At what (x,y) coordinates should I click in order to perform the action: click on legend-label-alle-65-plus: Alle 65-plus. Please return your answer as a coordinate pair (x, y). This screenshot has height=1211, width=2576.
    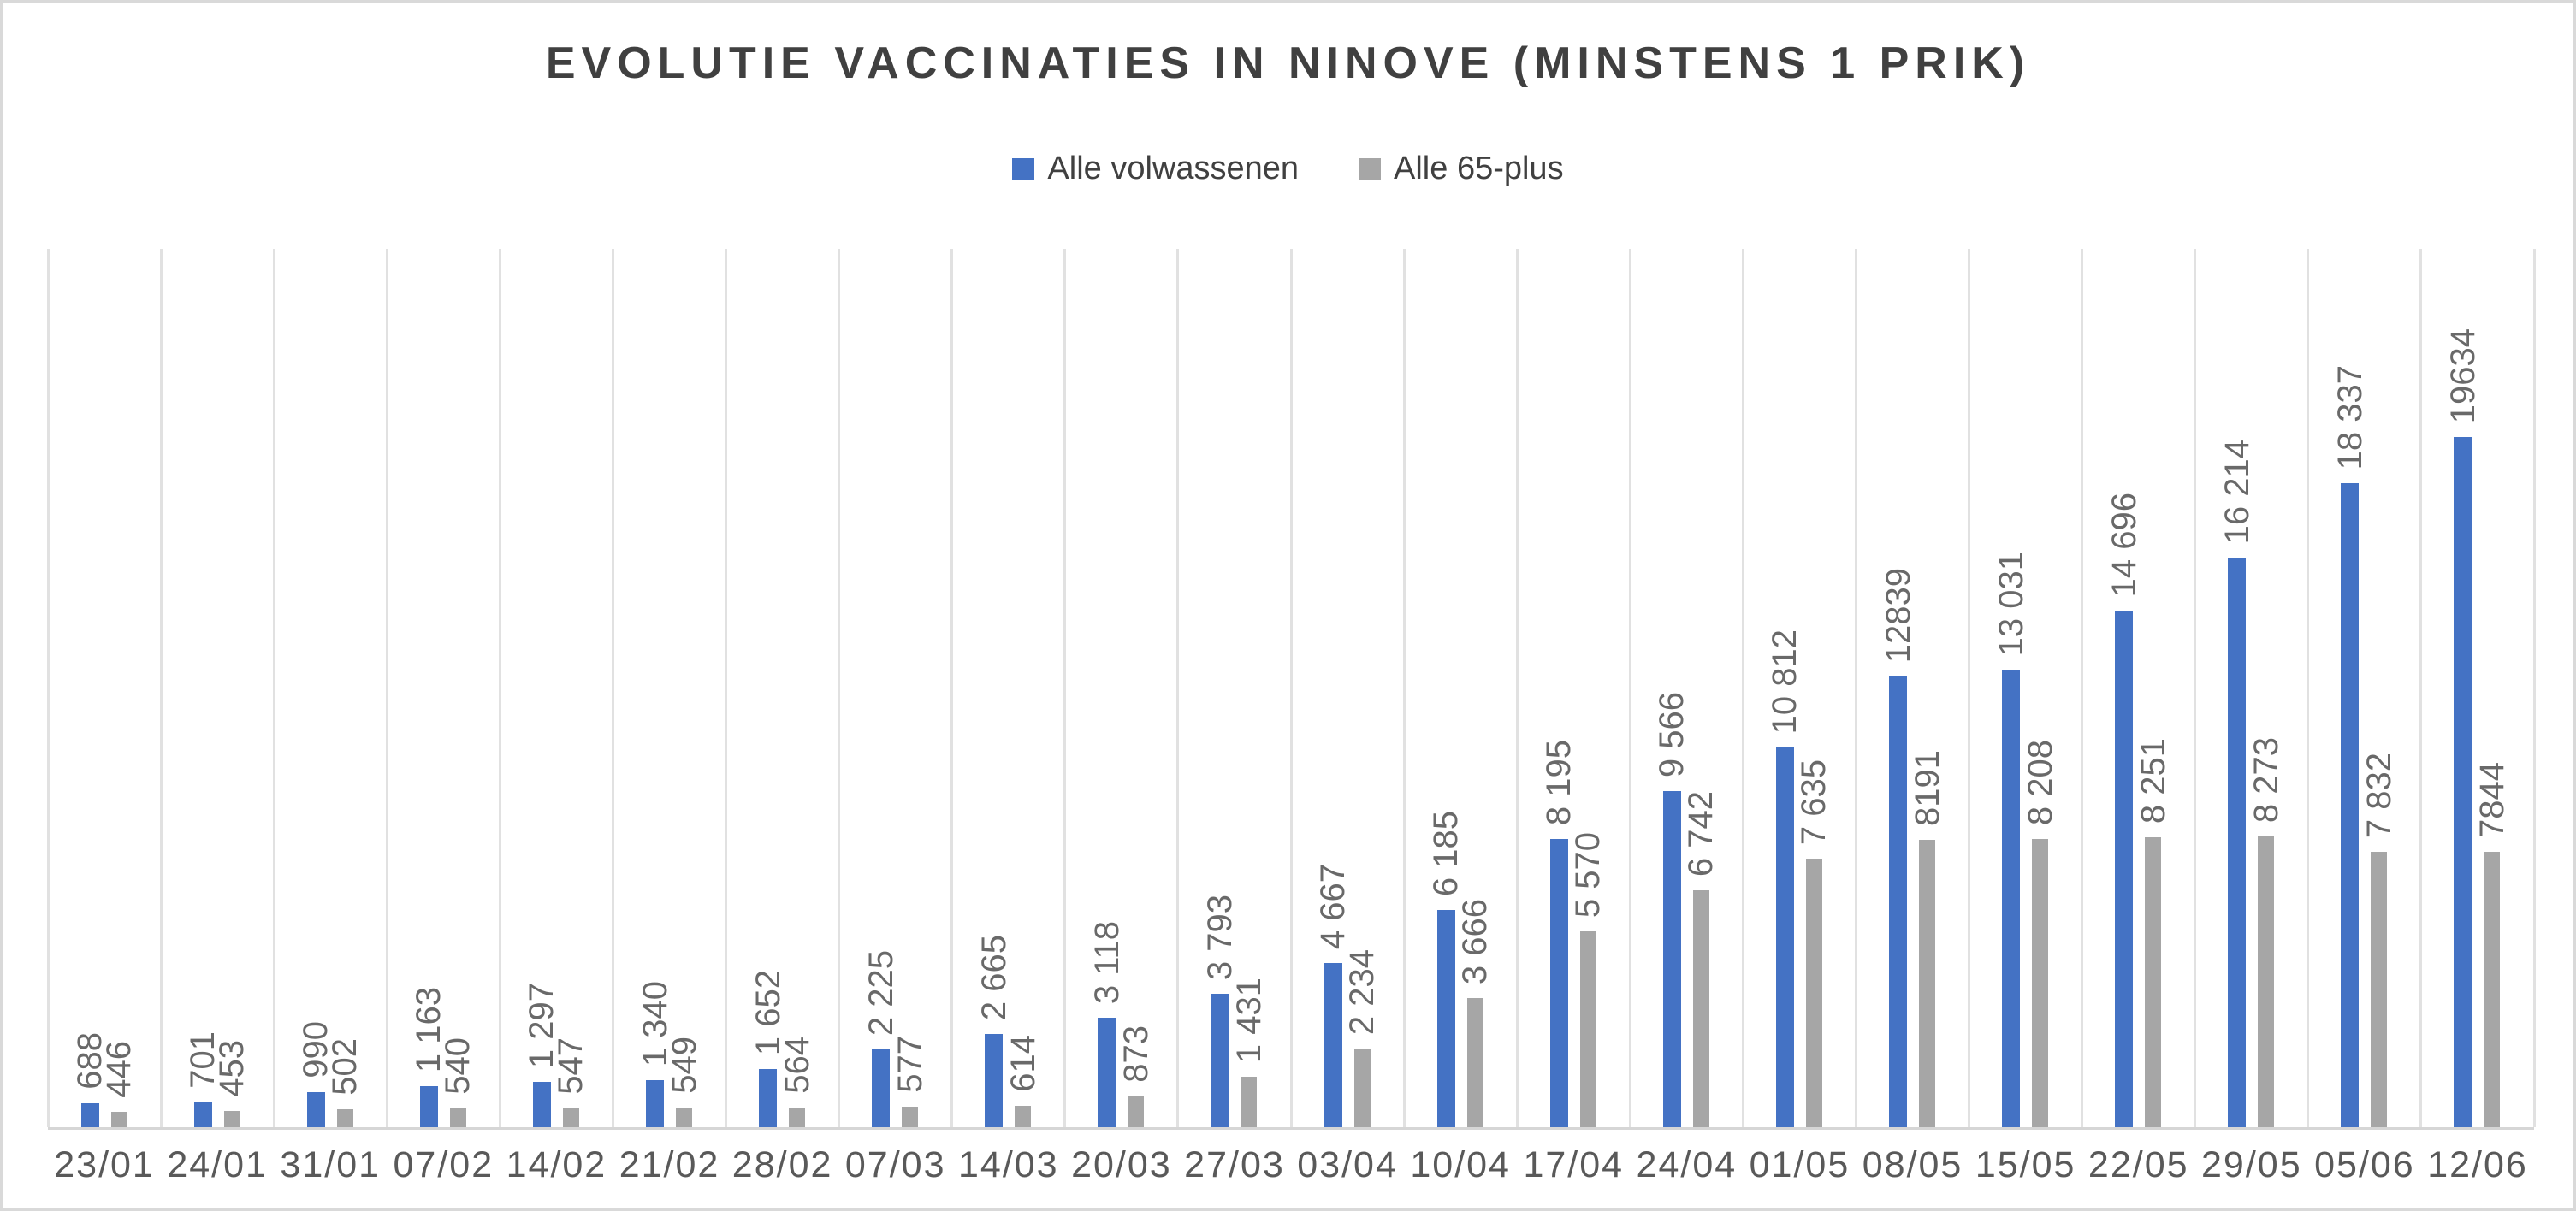
    Looking at the image, I should click on (1479, 168).